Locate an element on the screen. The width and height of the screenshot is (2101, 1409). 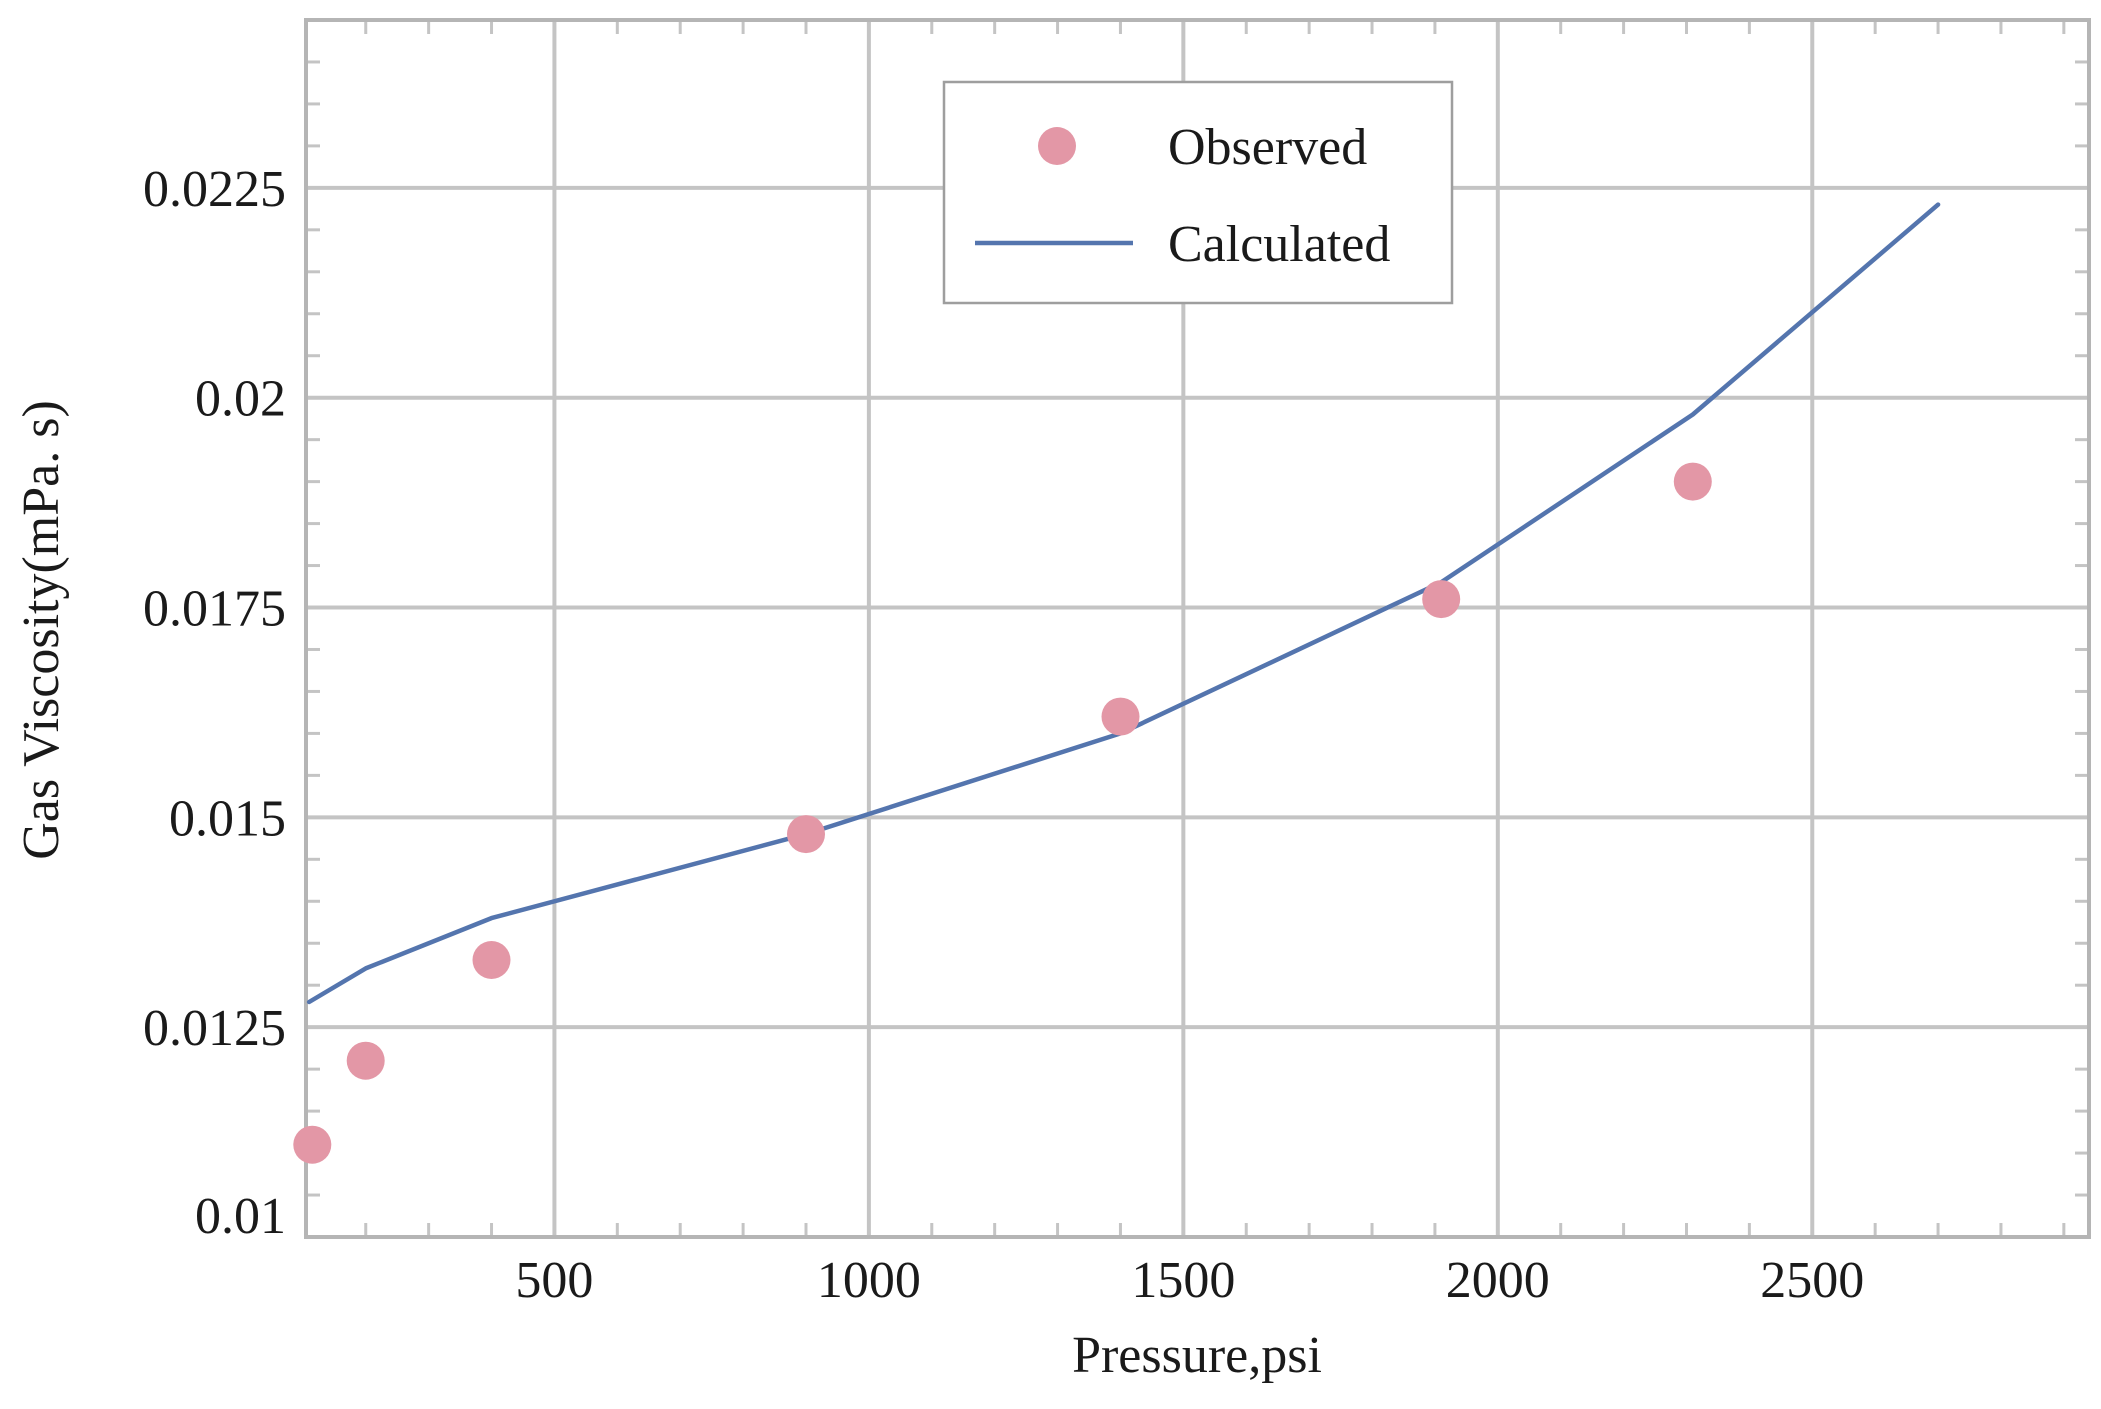
legend-box is located at coordinates (1198, 192).